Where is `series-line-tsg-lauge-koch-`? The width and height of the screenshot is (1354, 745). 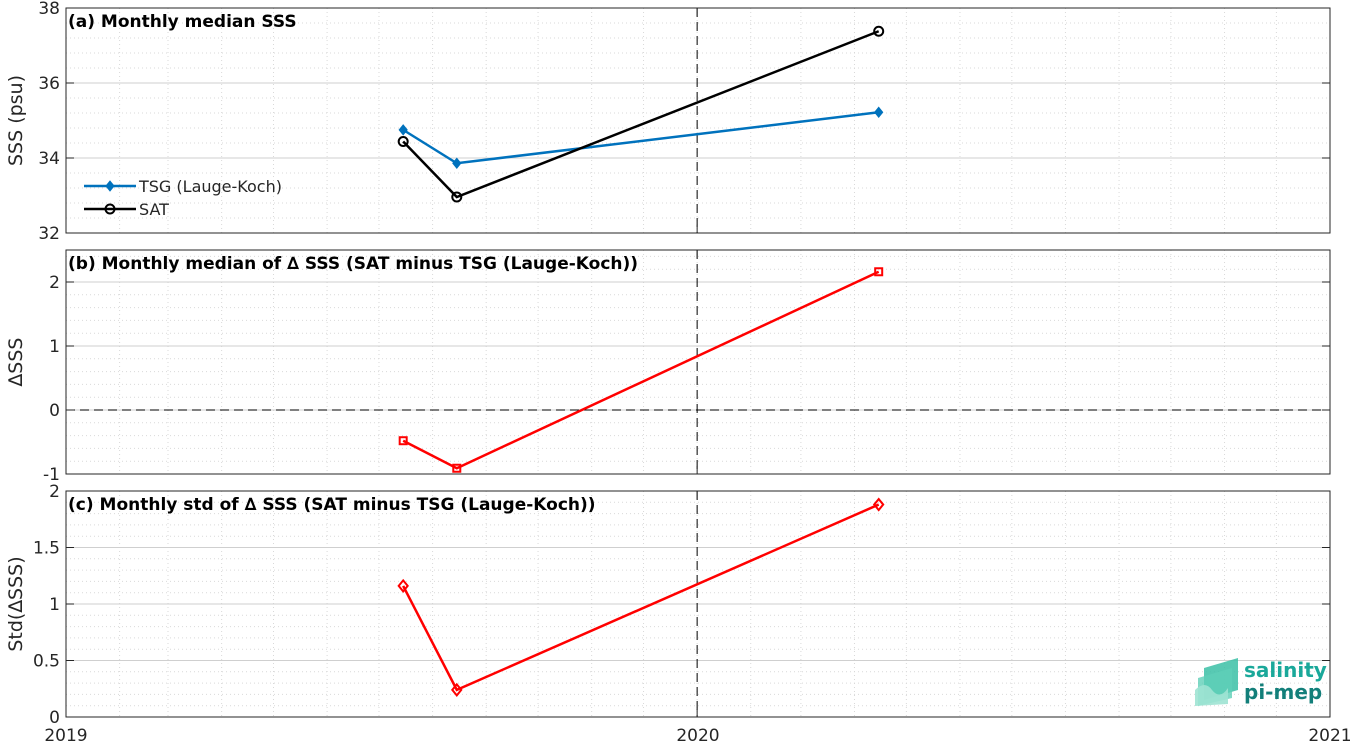 series-line-tsg-lauge-koch- is located at coordinates (640, 138).